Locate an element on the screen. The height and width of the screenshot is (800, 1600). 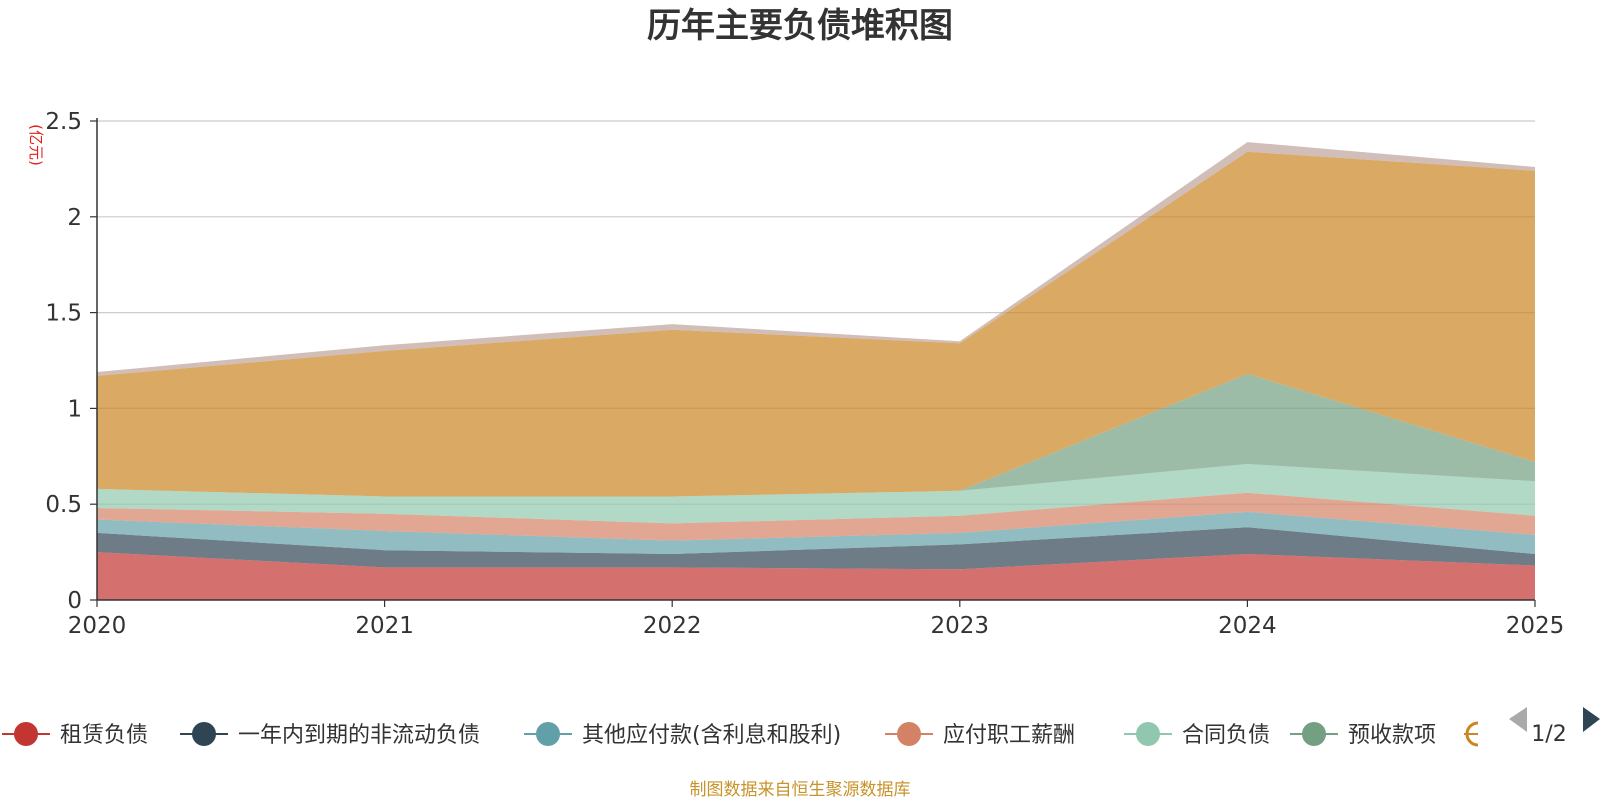
y-tick-label: 1.5 is located at coordinates (63, 314).